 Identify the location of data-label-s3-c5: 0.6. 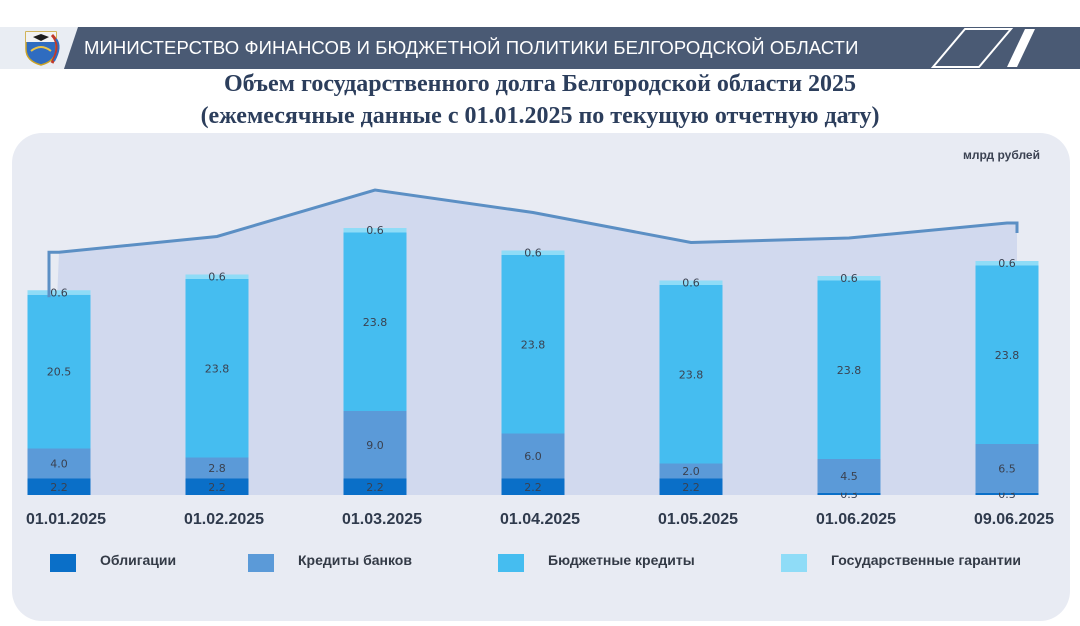
(849, 278).